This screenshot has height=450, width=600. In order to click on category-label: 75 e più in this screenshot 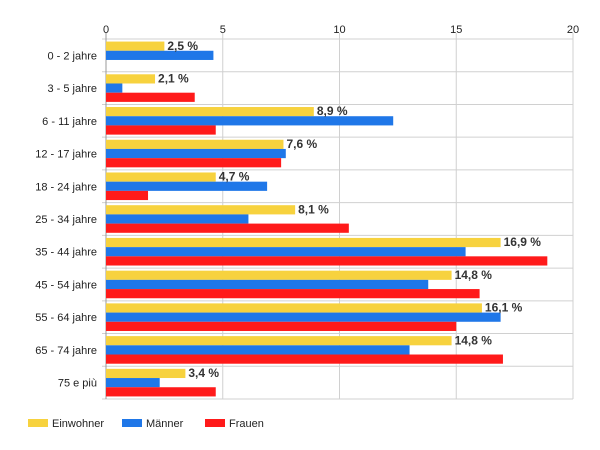, I will do `click(77, 384)`.